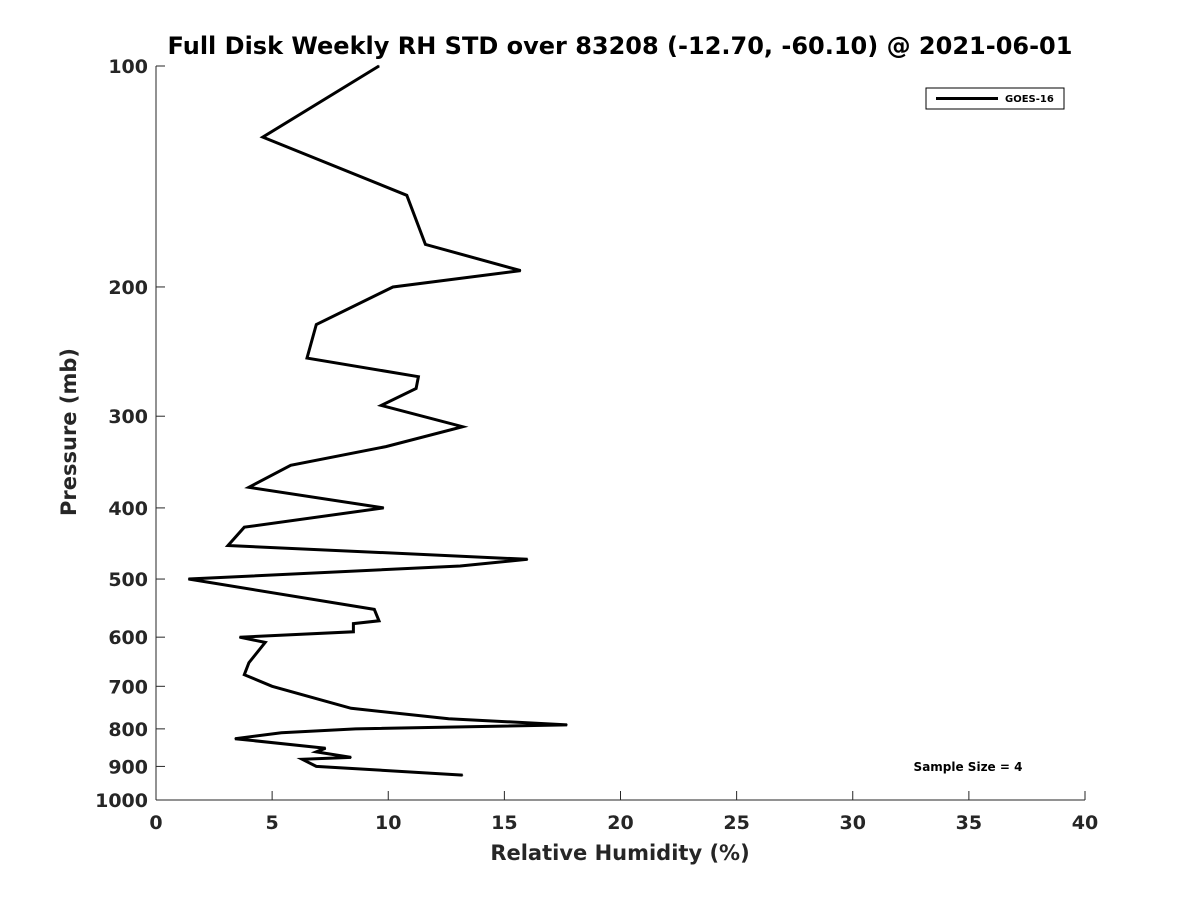 The height and width of the screenshot is (900, 1200). Describe the element at coordinates (155, 823) in the screenshot. I see `x-tick-label: 0` at that location.